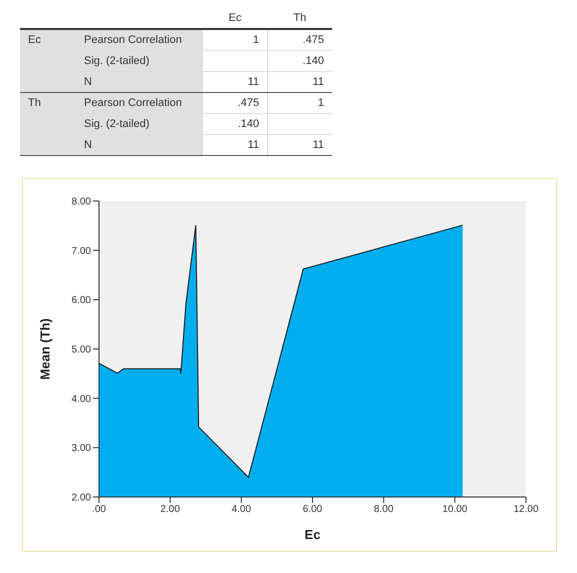 The image size is (577, 573). What do you see at coordinates (170, 510) in the screenshot?
I see `x-tick-label: 2.00` at bounding box center [170, 510].